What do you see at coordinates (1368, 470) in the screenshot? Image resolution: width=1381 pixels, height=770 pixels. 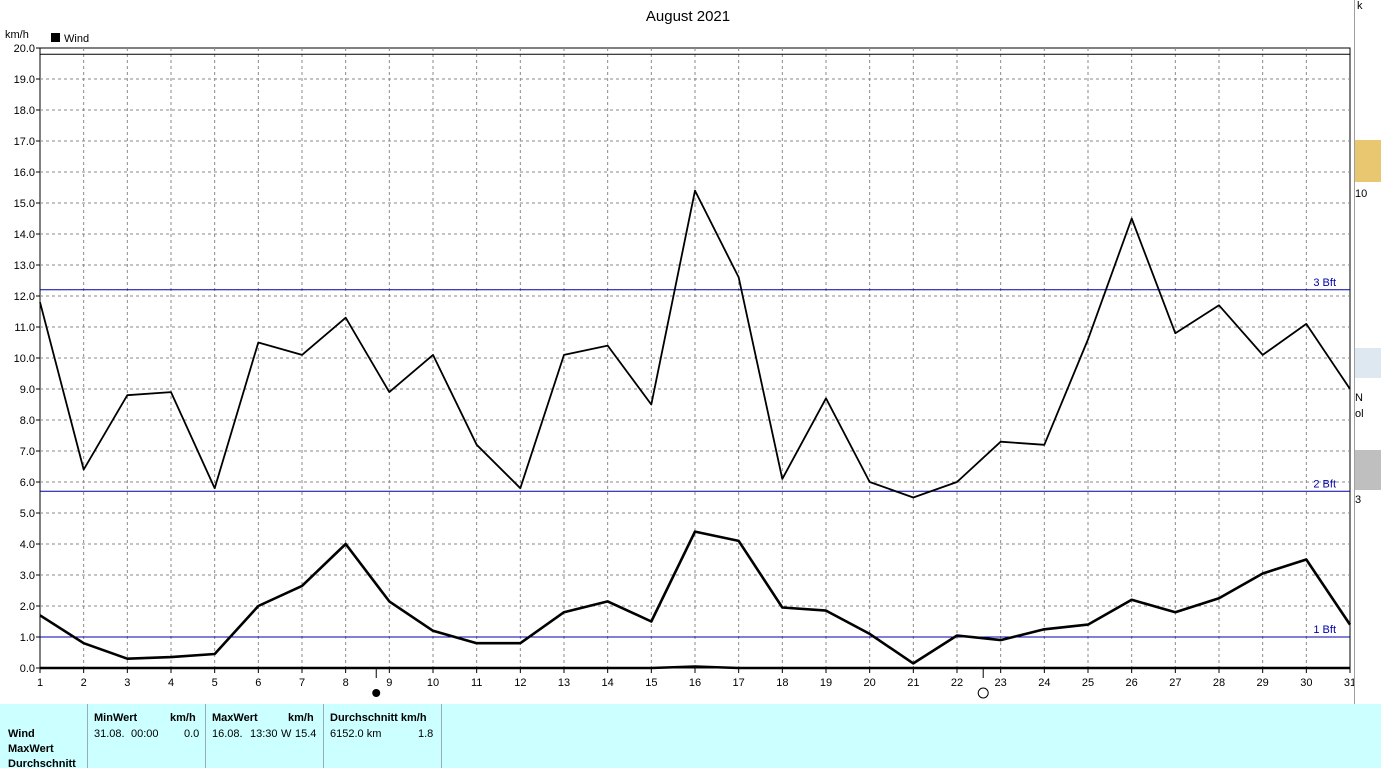 I see `edge-thumbnail` at bounding box center [1368, 470].